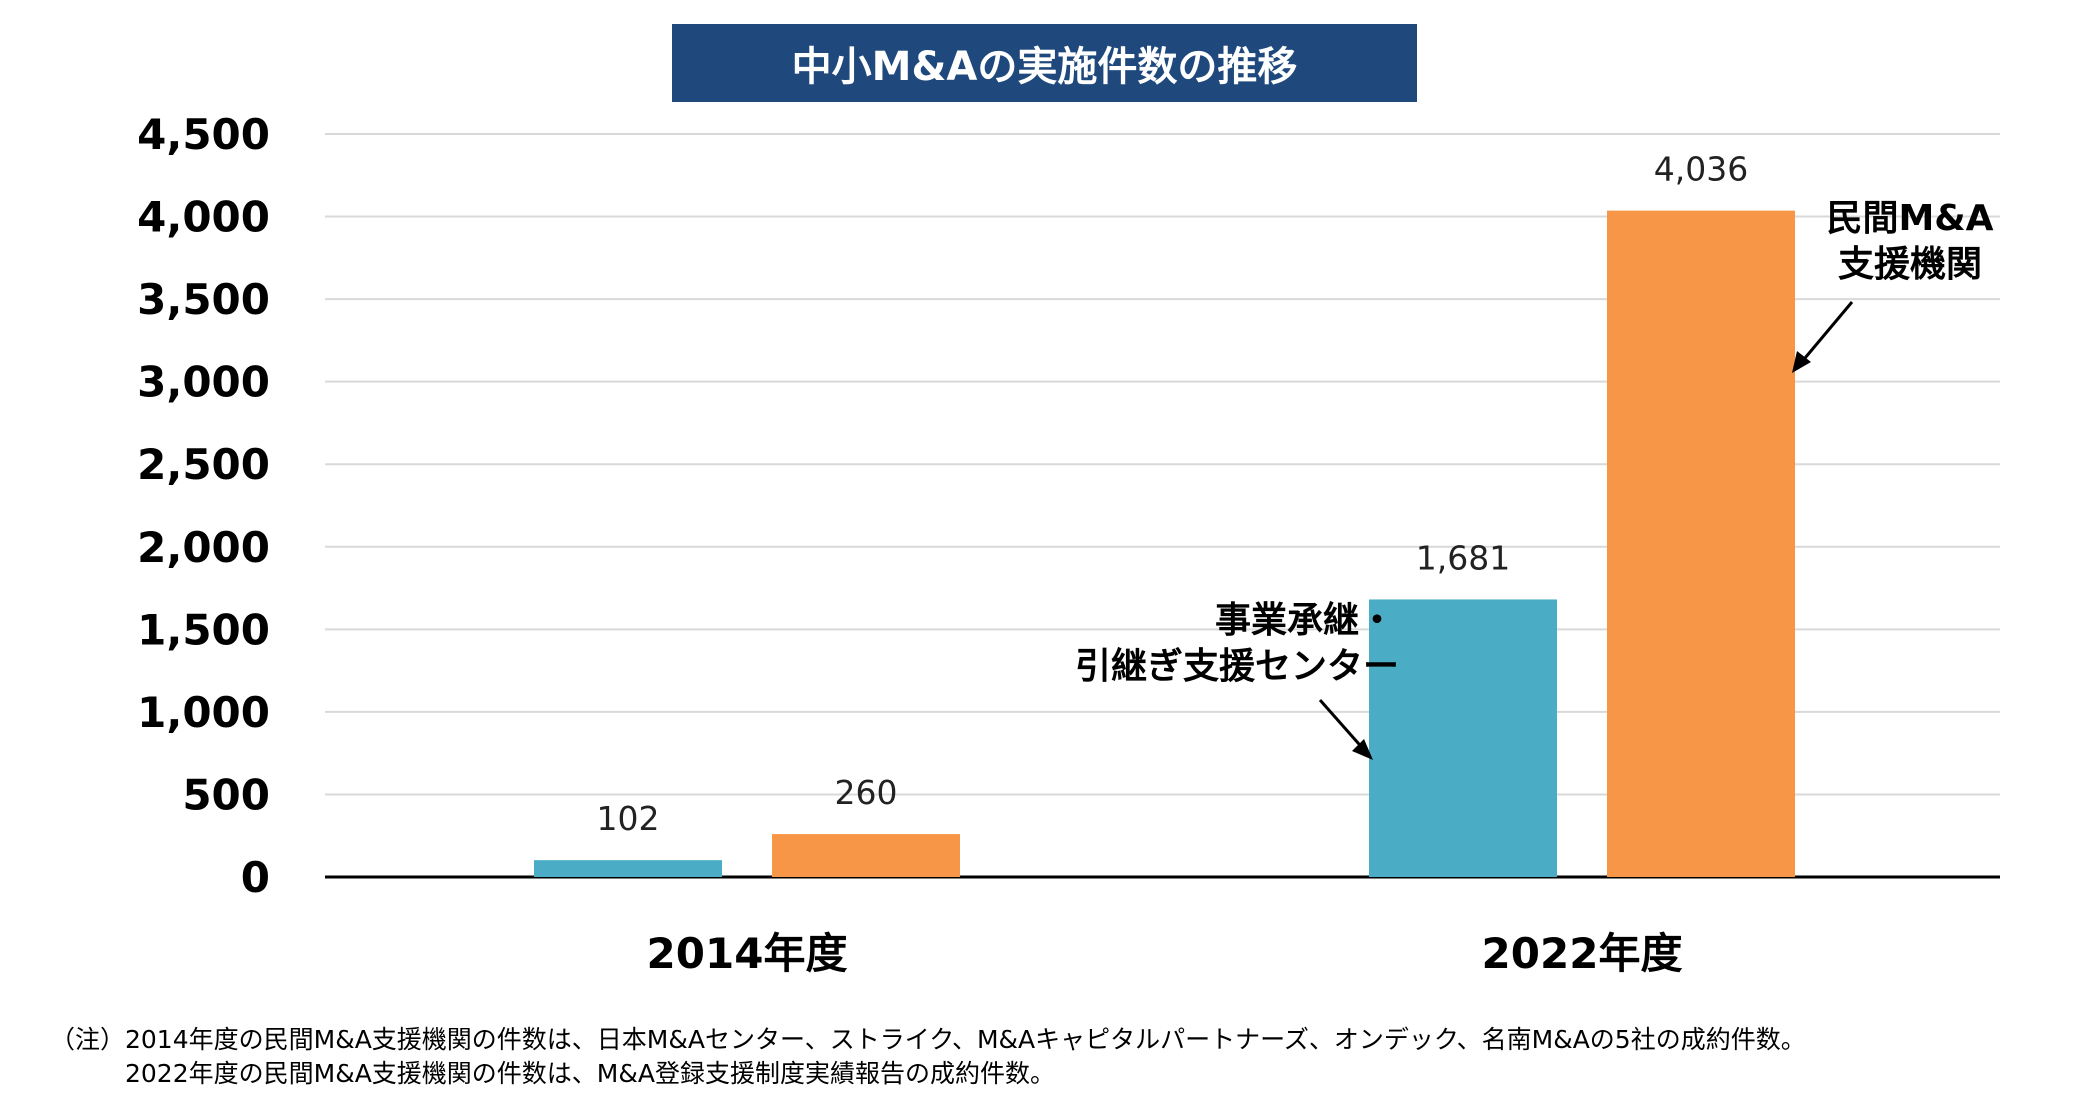 This screenshot has width=2073, height=1098. What do you see at coordinates (203, 629) in the screenshot?
I see `y-tick-label: 1,500` at bounding box center [203, 629].